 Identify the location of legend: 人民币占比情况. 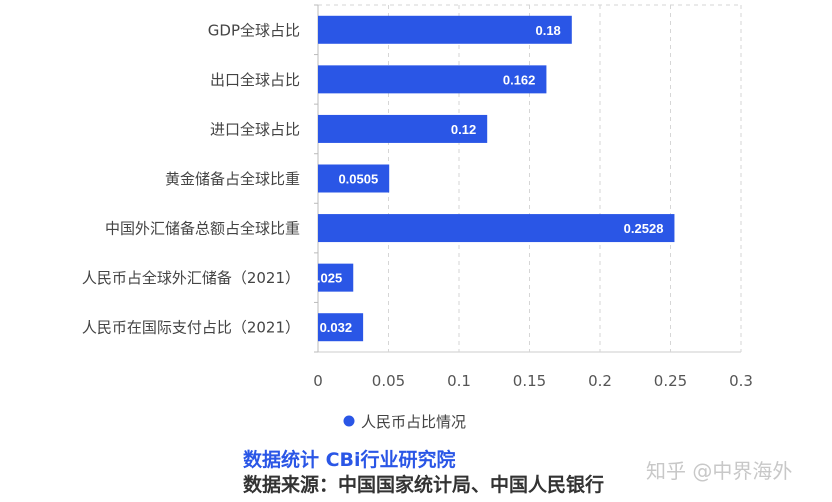
(404, 422).